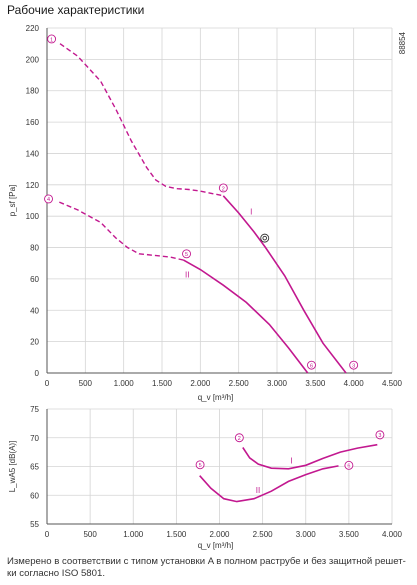  I want to click on y-tick-label: 55, so click(34, 524).